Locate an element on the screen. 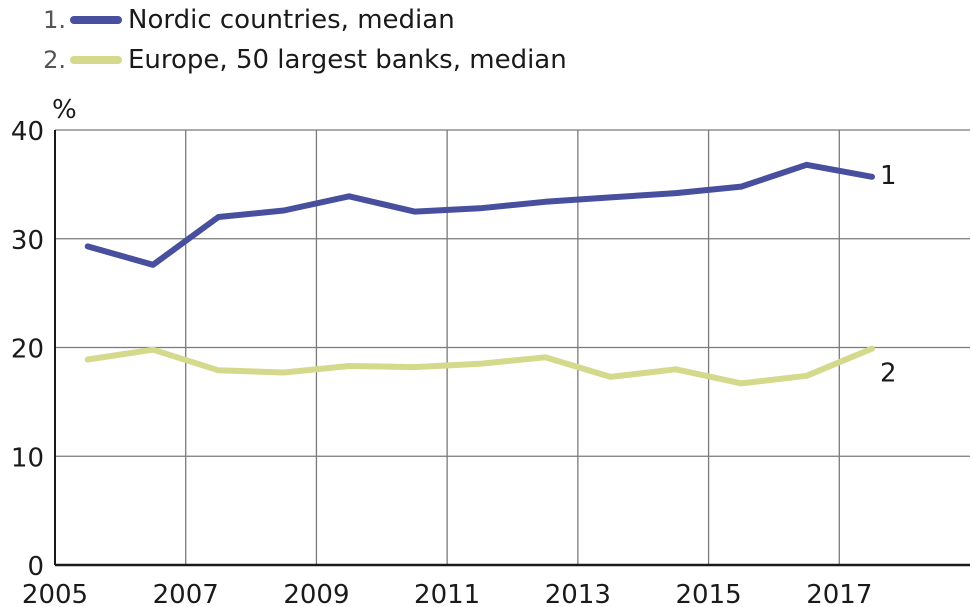 This screenshot has height=607, width=972. legend-item-1: 1. Nordic countries, median is located at coordinates (245, 20).